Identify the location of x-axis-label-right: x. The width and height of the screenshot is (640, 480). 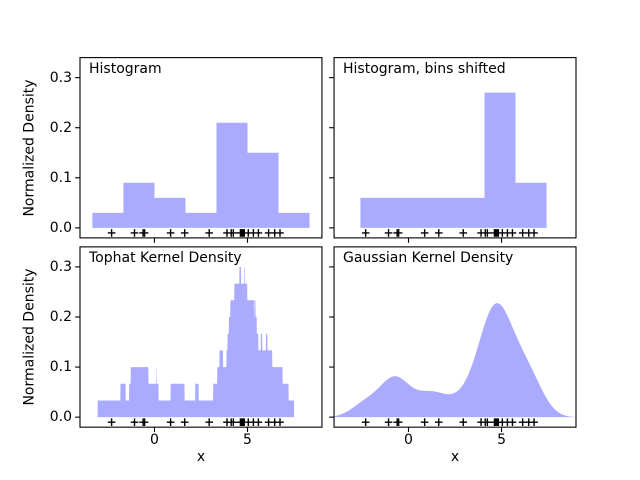
(455, 457).